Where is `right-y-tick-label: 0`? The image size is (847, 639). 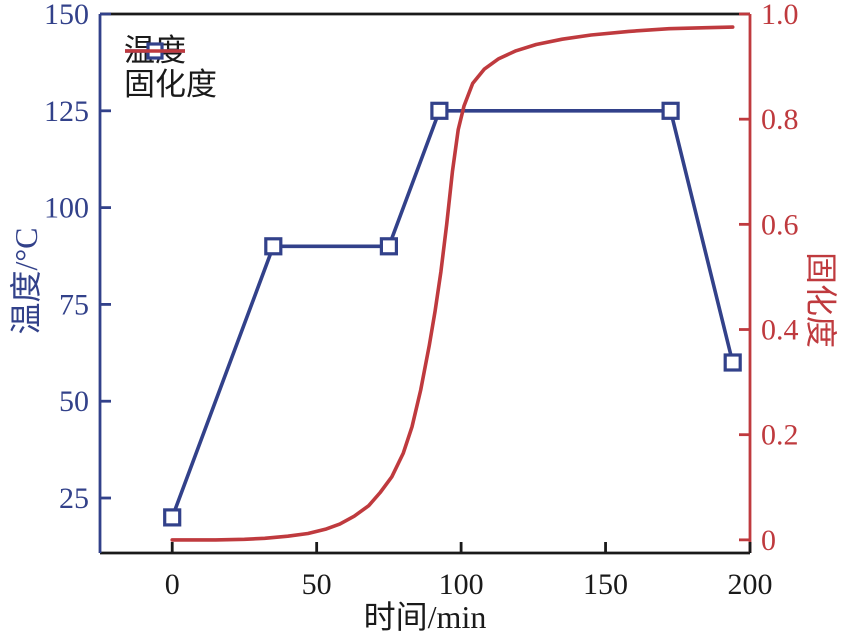 right-y-tick-label: 0 is located at coordinates (768, 540).